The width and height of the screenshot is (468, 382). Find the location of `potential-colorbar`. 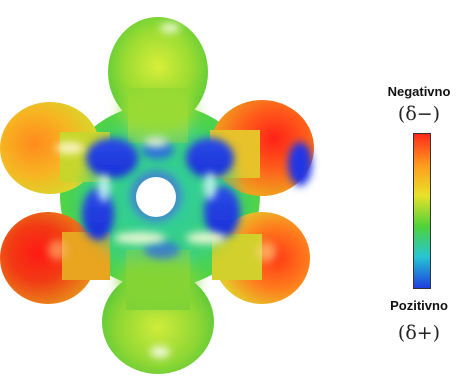

potential-colorbar is located at coordinates (422, 211).